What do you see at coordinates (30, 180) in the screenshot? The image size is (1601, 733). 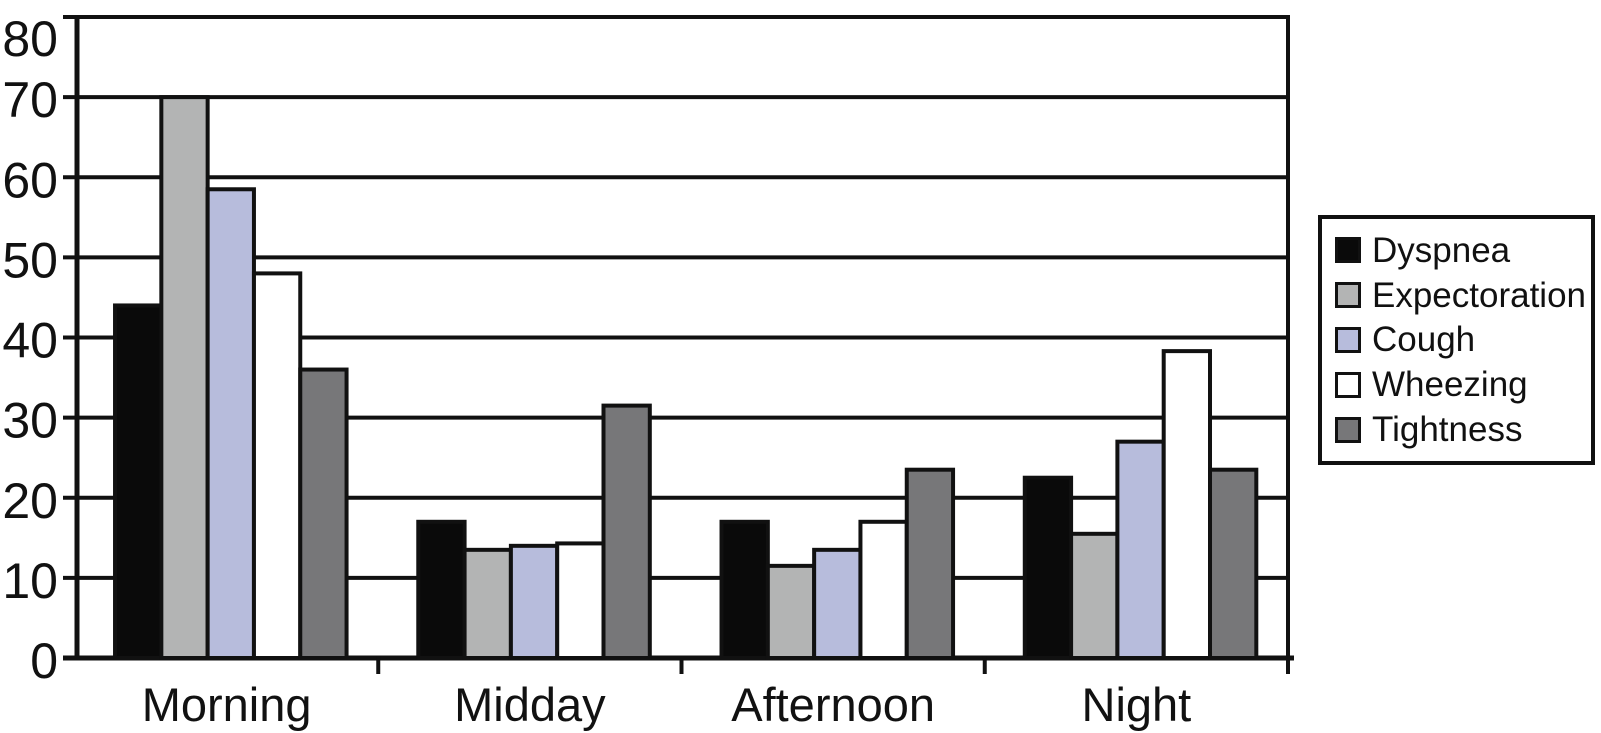 I see `y-tick-label: 60` at bounding box center [30, 180].